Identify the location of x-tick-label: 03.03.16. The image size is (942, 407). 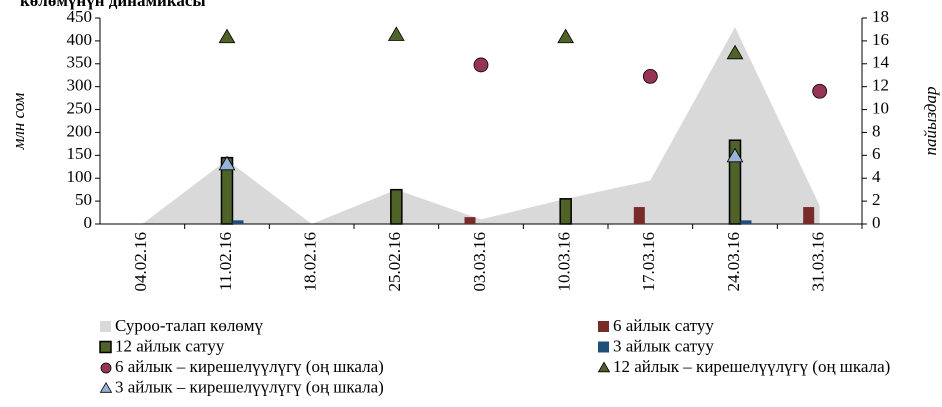
(479, 262).